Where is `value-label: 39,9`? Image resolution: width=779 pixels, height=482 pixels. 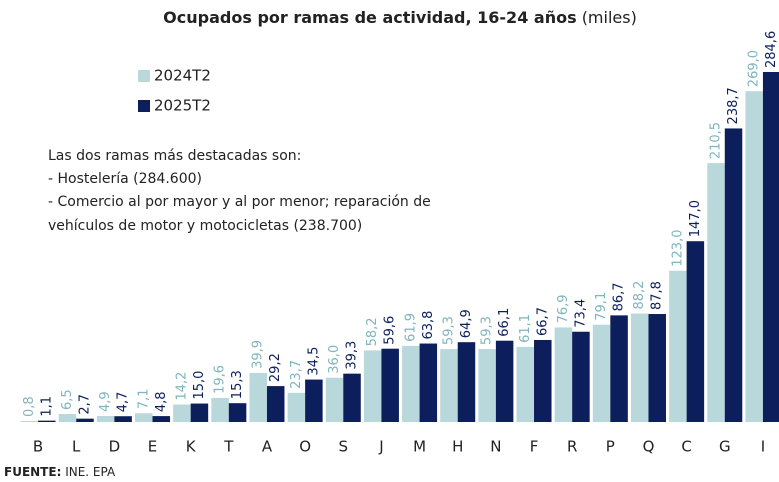 value-label: 39,9 is located at coordinates (258, 354).